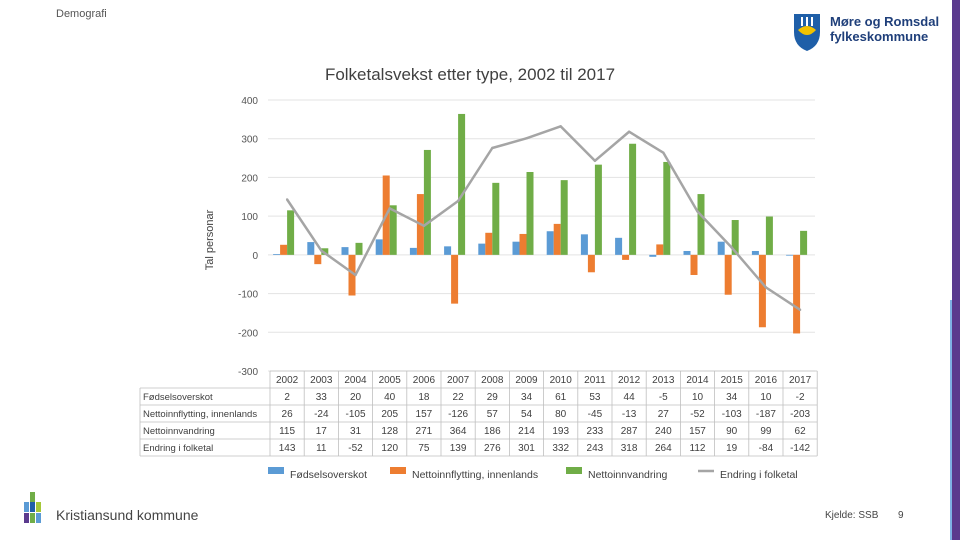  What do you see at coordinates (629, 414) in the screenshot?
I see `table-cell: -13` at bounding box center [629, 414].